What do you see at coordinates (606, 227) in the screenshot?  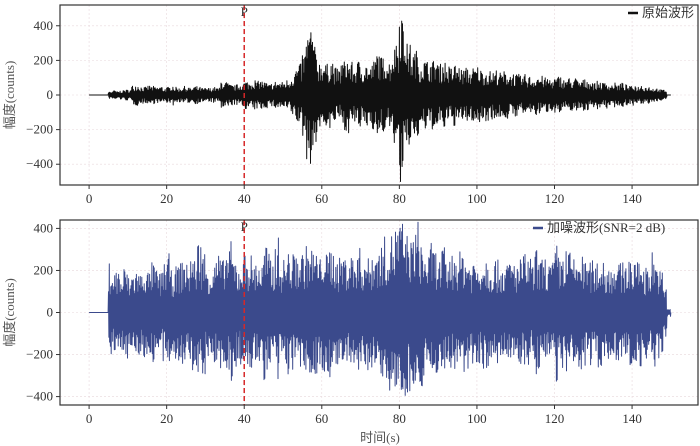 I see `legend-label: 加噪波形(SNR=2 dB)` at bounding box center [606, 227].